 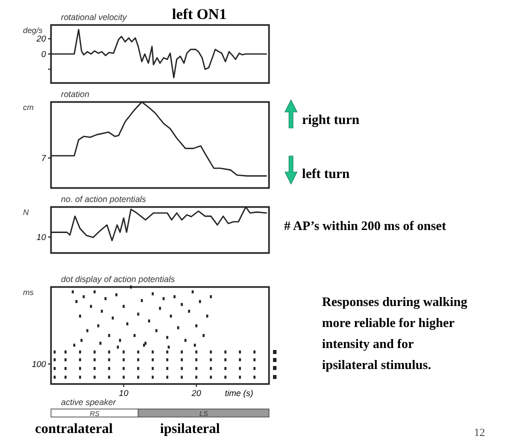 I want to click on y-axis-title: cm, so click(x=28, y=107).